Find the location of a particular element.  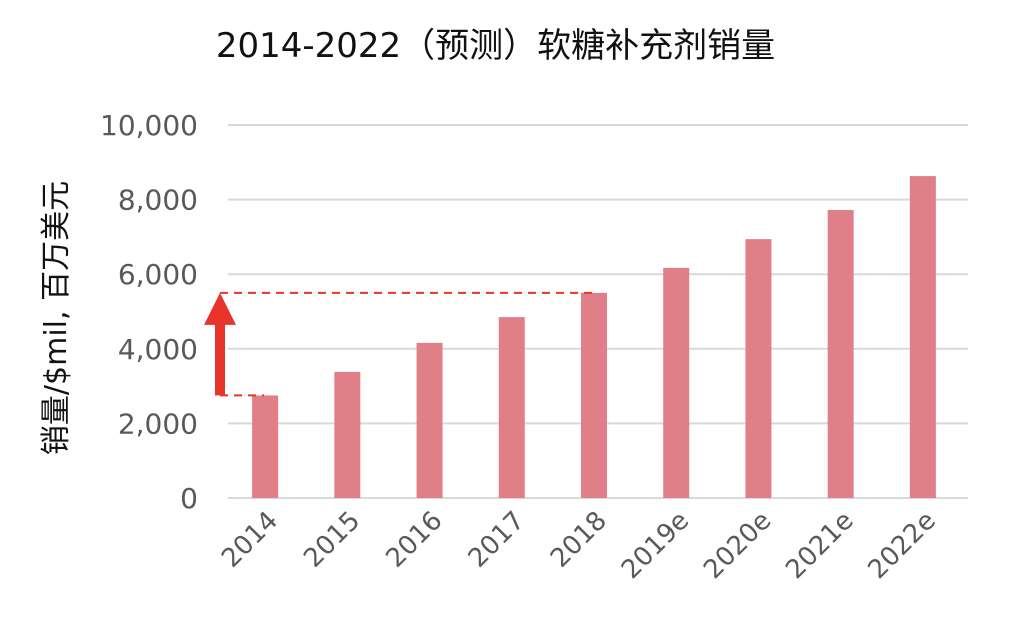

x-tick-label: 2022e is located at coordinates (902, 545).